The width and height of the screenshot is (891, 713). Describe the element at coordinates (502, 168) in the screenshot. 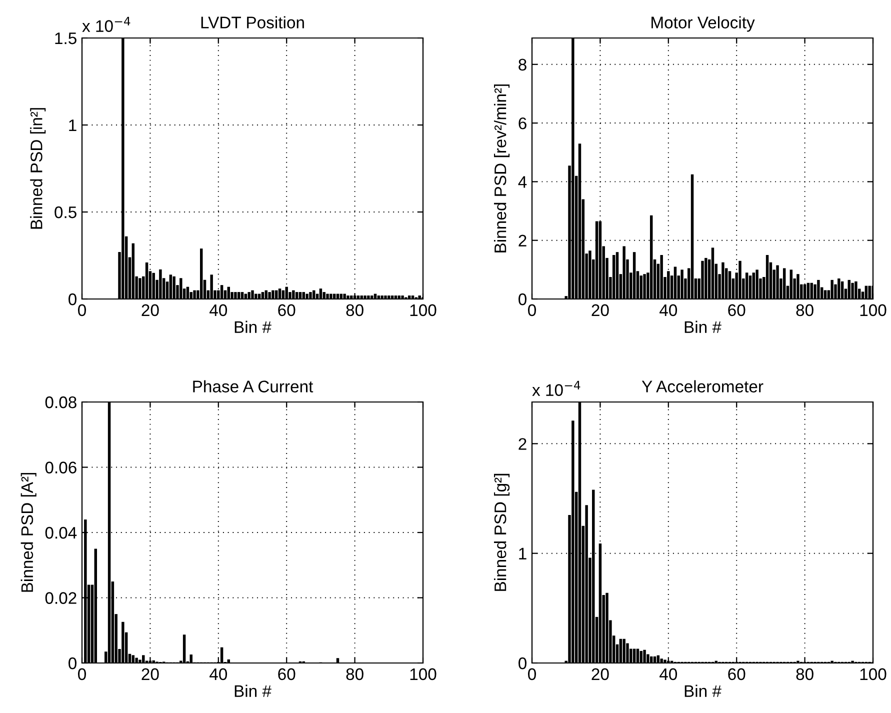

I see `y-axis-title: Binned PSD [rev²/min²]` at that location.